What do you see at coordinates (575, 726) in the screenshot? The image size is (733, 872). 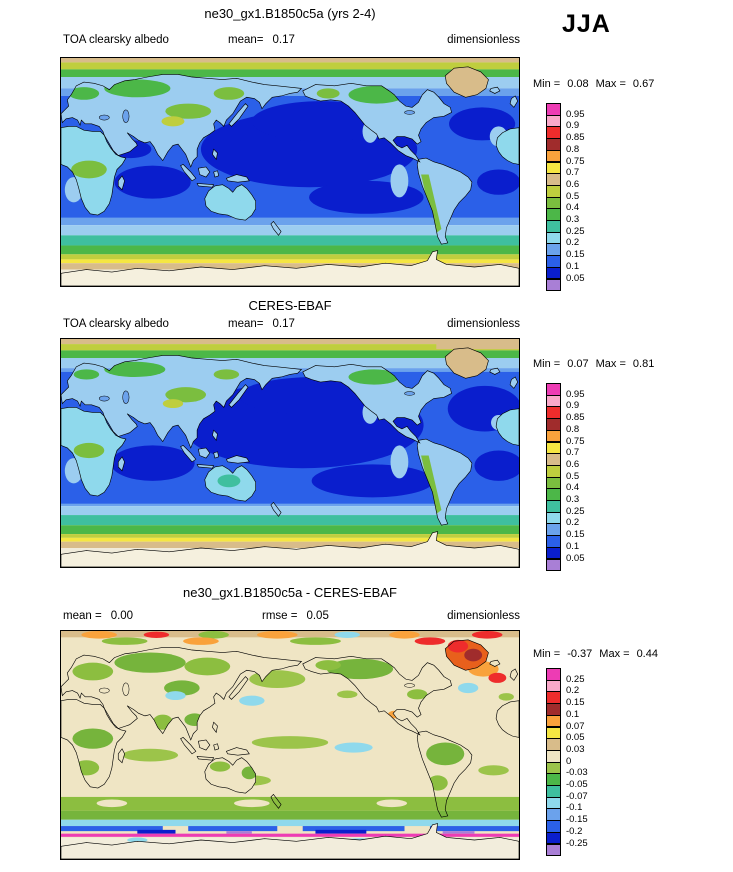 I see `colorbar-tick-label: 0.07` at bounding box center [575, 726].